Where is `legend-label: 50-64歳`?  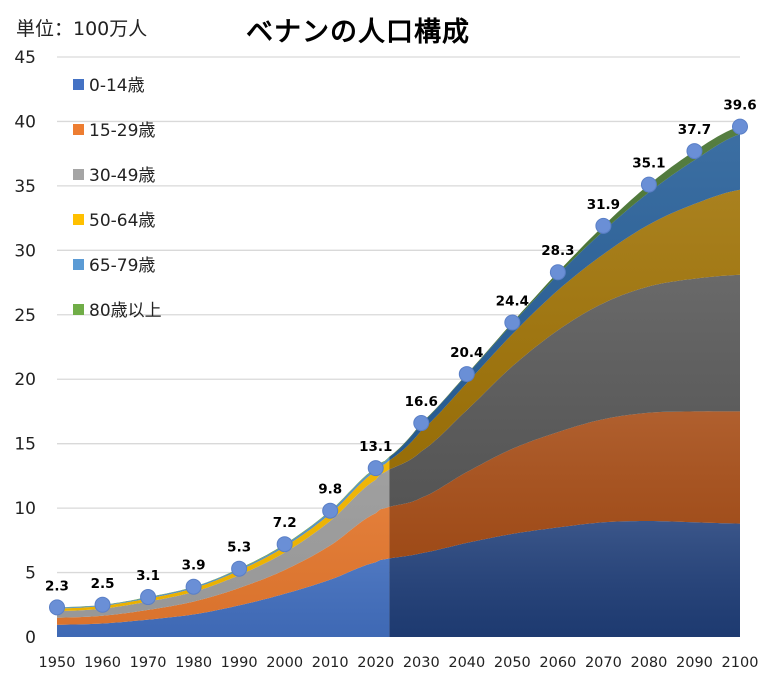
legend-label: 50-64歳 is located at coordinates (122, 221).